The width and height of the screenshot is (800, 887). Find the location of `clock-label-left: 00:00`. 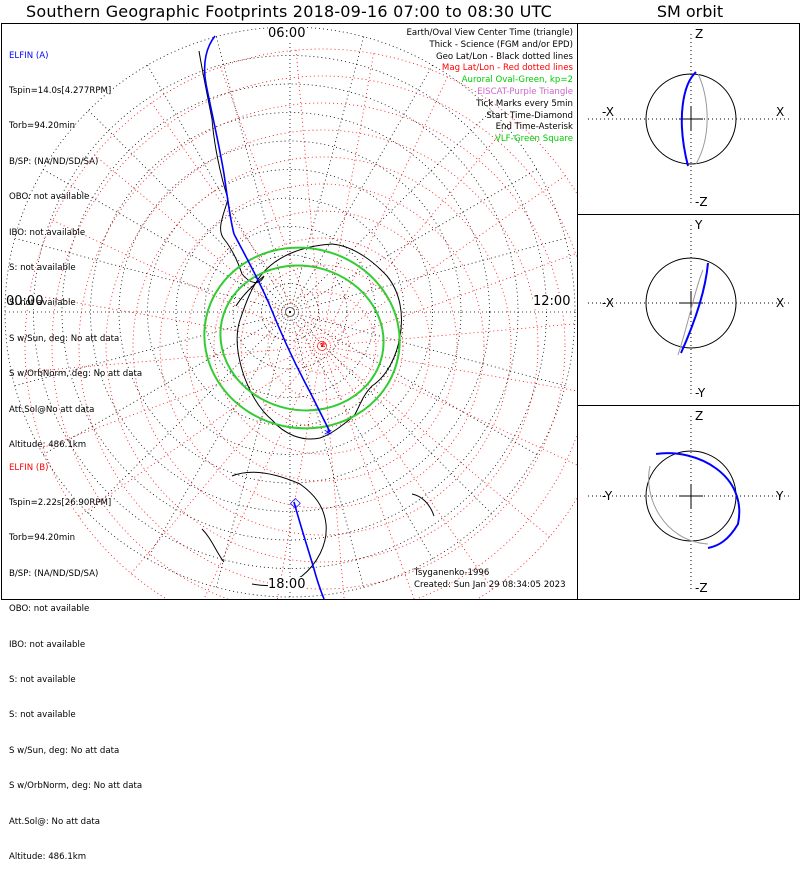

clock-label-left: 00:00 is located at coordinates (25, 301).